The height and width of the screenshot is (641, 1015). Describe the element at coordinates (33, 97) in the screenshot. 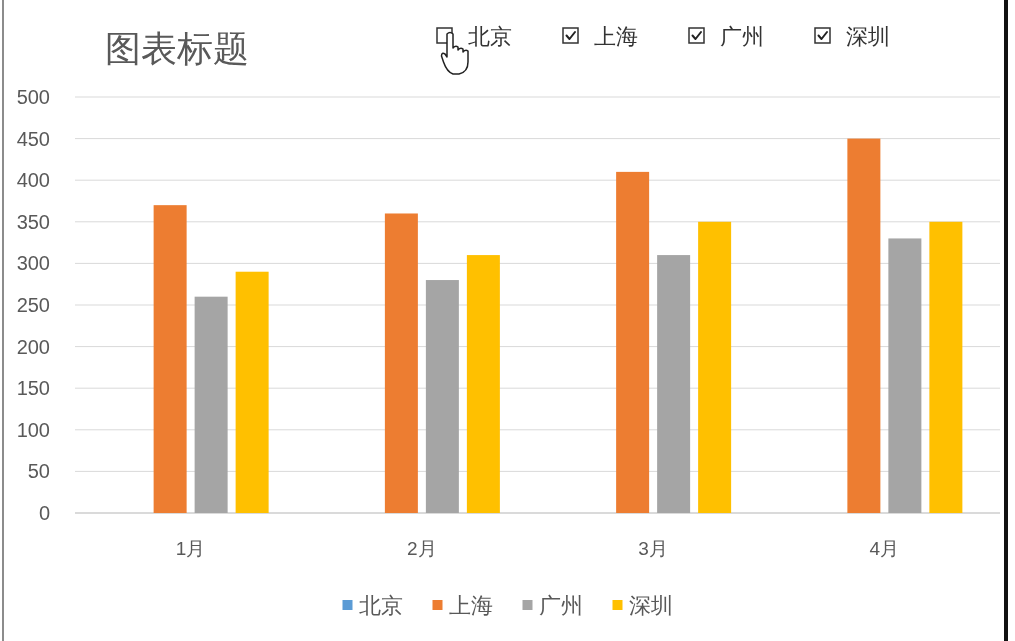

I see `y-tick-label: 500` at that location.